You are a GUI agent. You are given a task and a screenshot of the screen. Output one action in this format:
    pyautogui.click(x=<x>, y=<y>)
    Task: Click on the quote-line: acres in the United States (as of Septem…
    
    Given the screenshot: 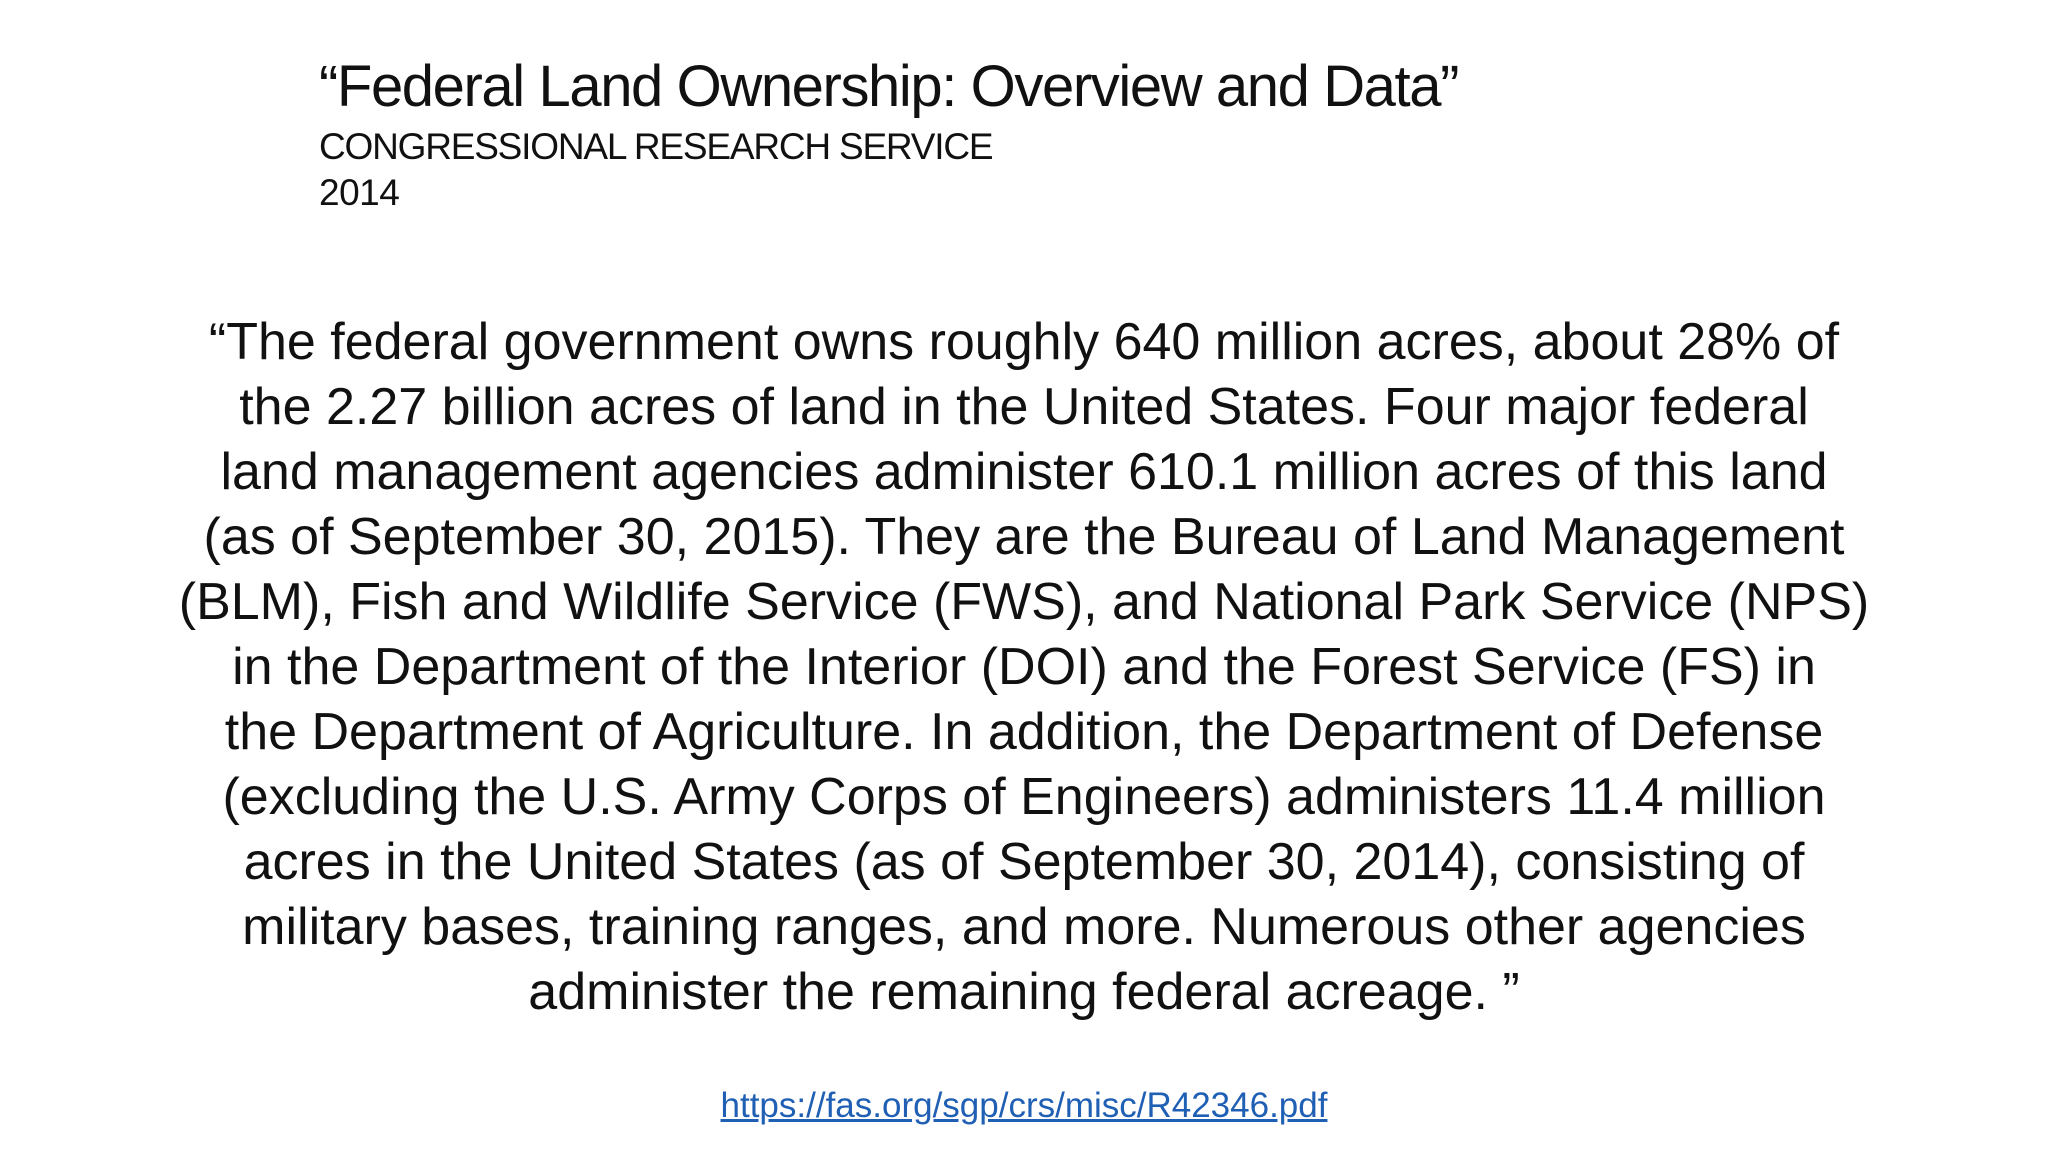 What is the action you would take?
    pyautogui.click(x=1024, y=862)
    